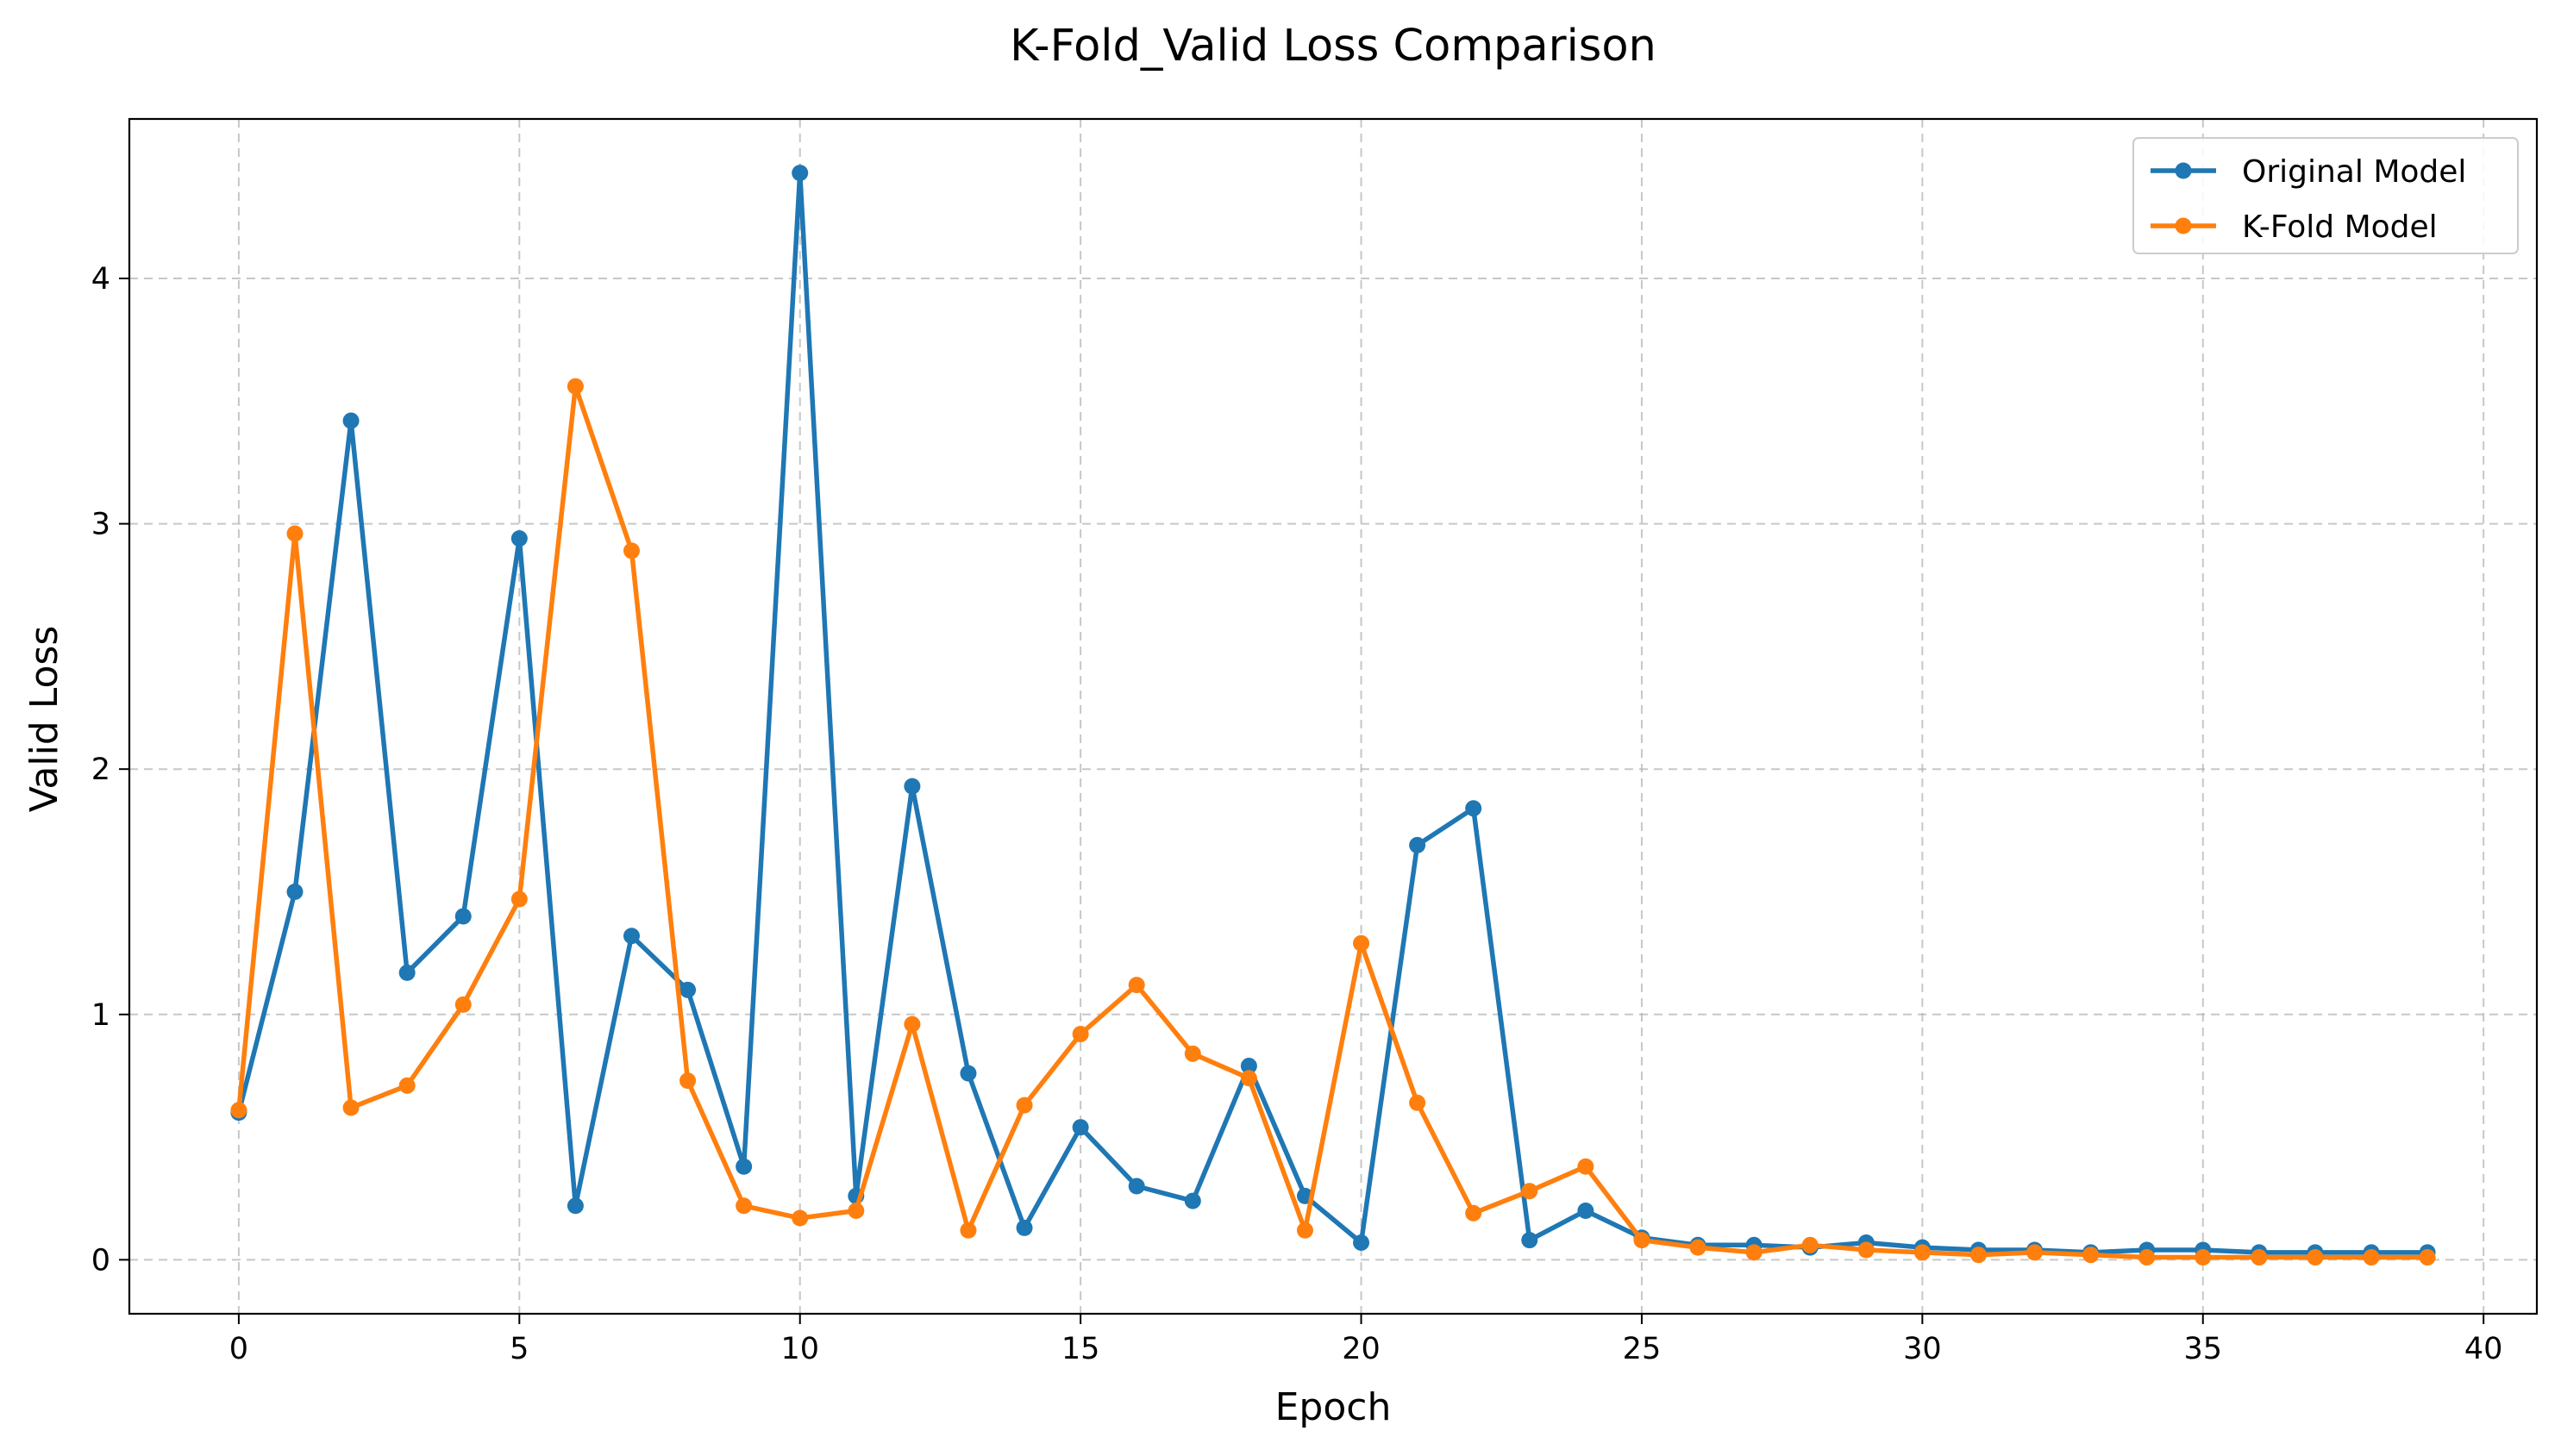  I want to click on y-tick-label: 0, so click(101, 1261).